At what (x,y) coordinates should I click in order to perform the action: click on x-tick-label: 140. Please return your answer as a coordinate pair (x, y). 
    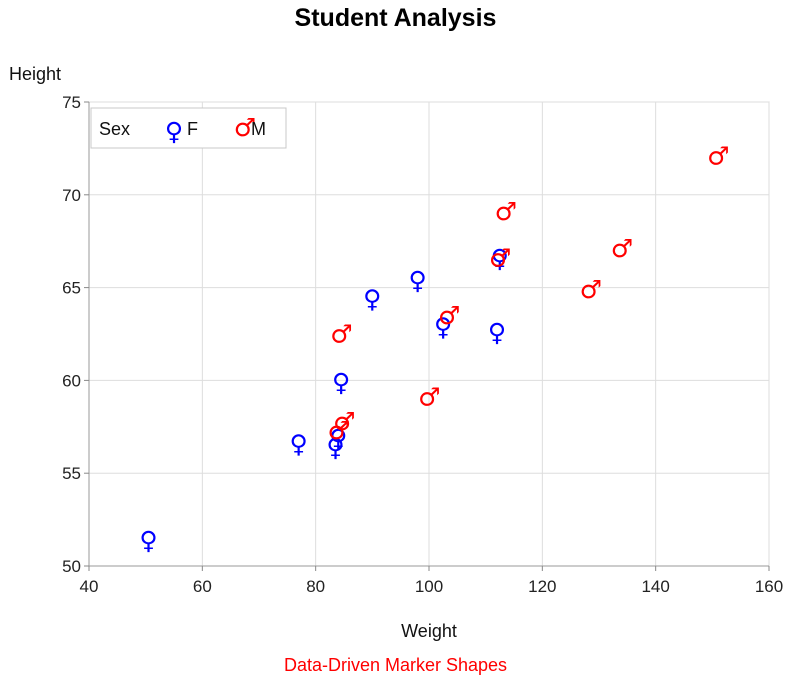
    Looking at the image, I should click on (655, 586).